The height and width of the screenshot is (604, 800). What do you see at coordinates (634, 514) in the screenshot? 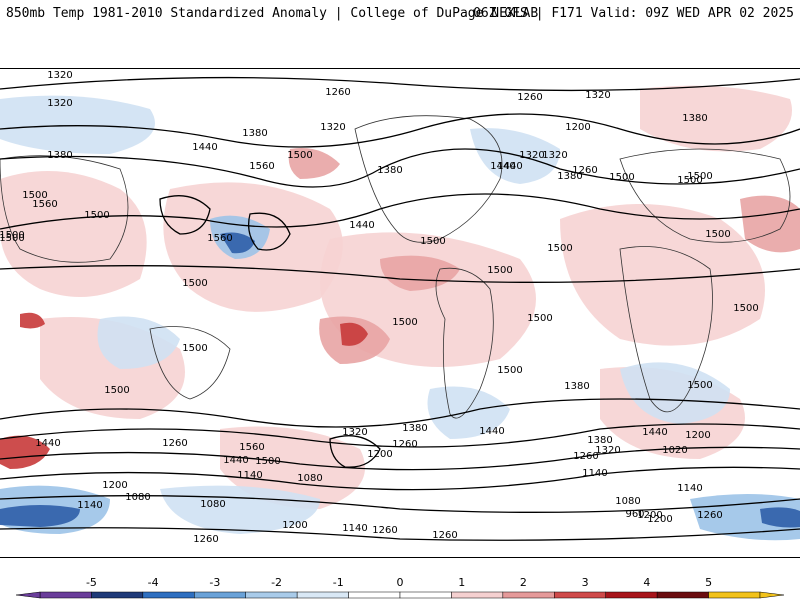
I see `contour-label: 960` at bounding box center [634, 514].